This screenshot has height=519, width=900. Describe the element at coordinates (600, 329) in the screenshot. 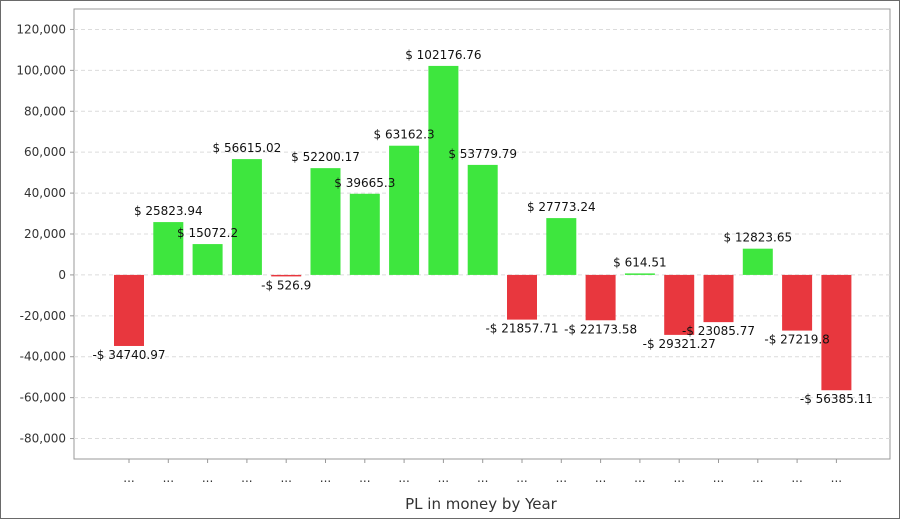

I see `data-label: -$ 22173.58` at that location.